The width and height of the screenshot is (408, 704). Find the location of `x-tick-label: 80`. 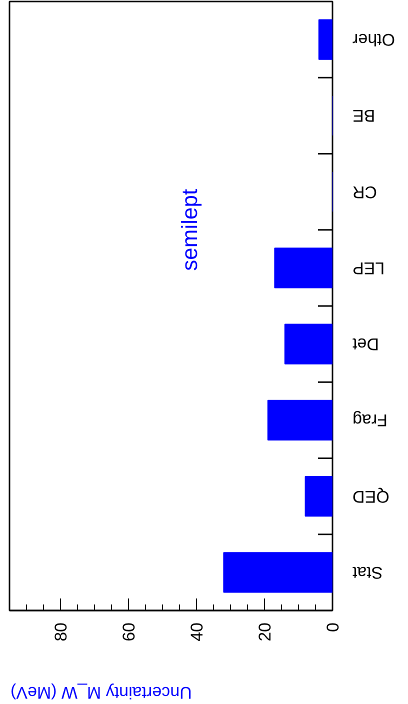

x-tick-label: 80 is located at coordinates (61, 632).